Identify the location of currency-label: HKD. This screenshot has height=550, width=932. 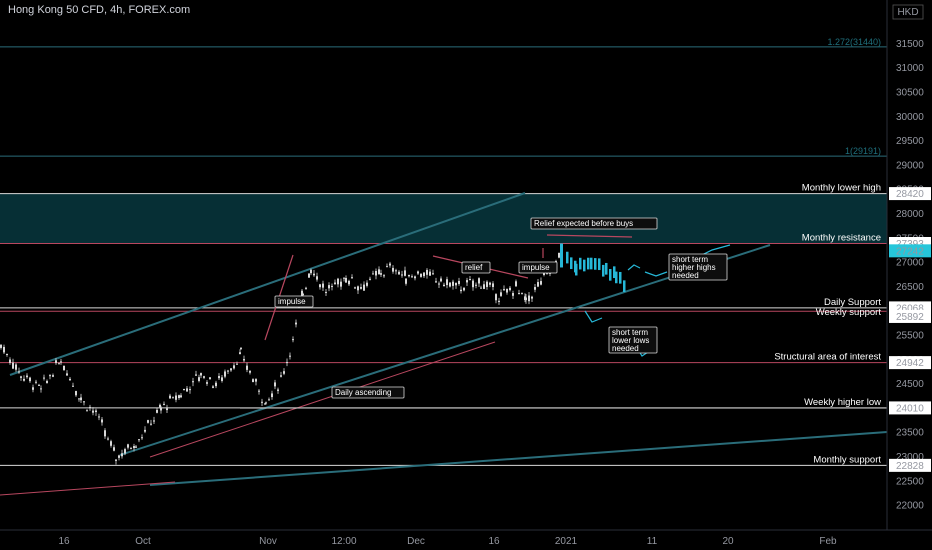
(907, 12).